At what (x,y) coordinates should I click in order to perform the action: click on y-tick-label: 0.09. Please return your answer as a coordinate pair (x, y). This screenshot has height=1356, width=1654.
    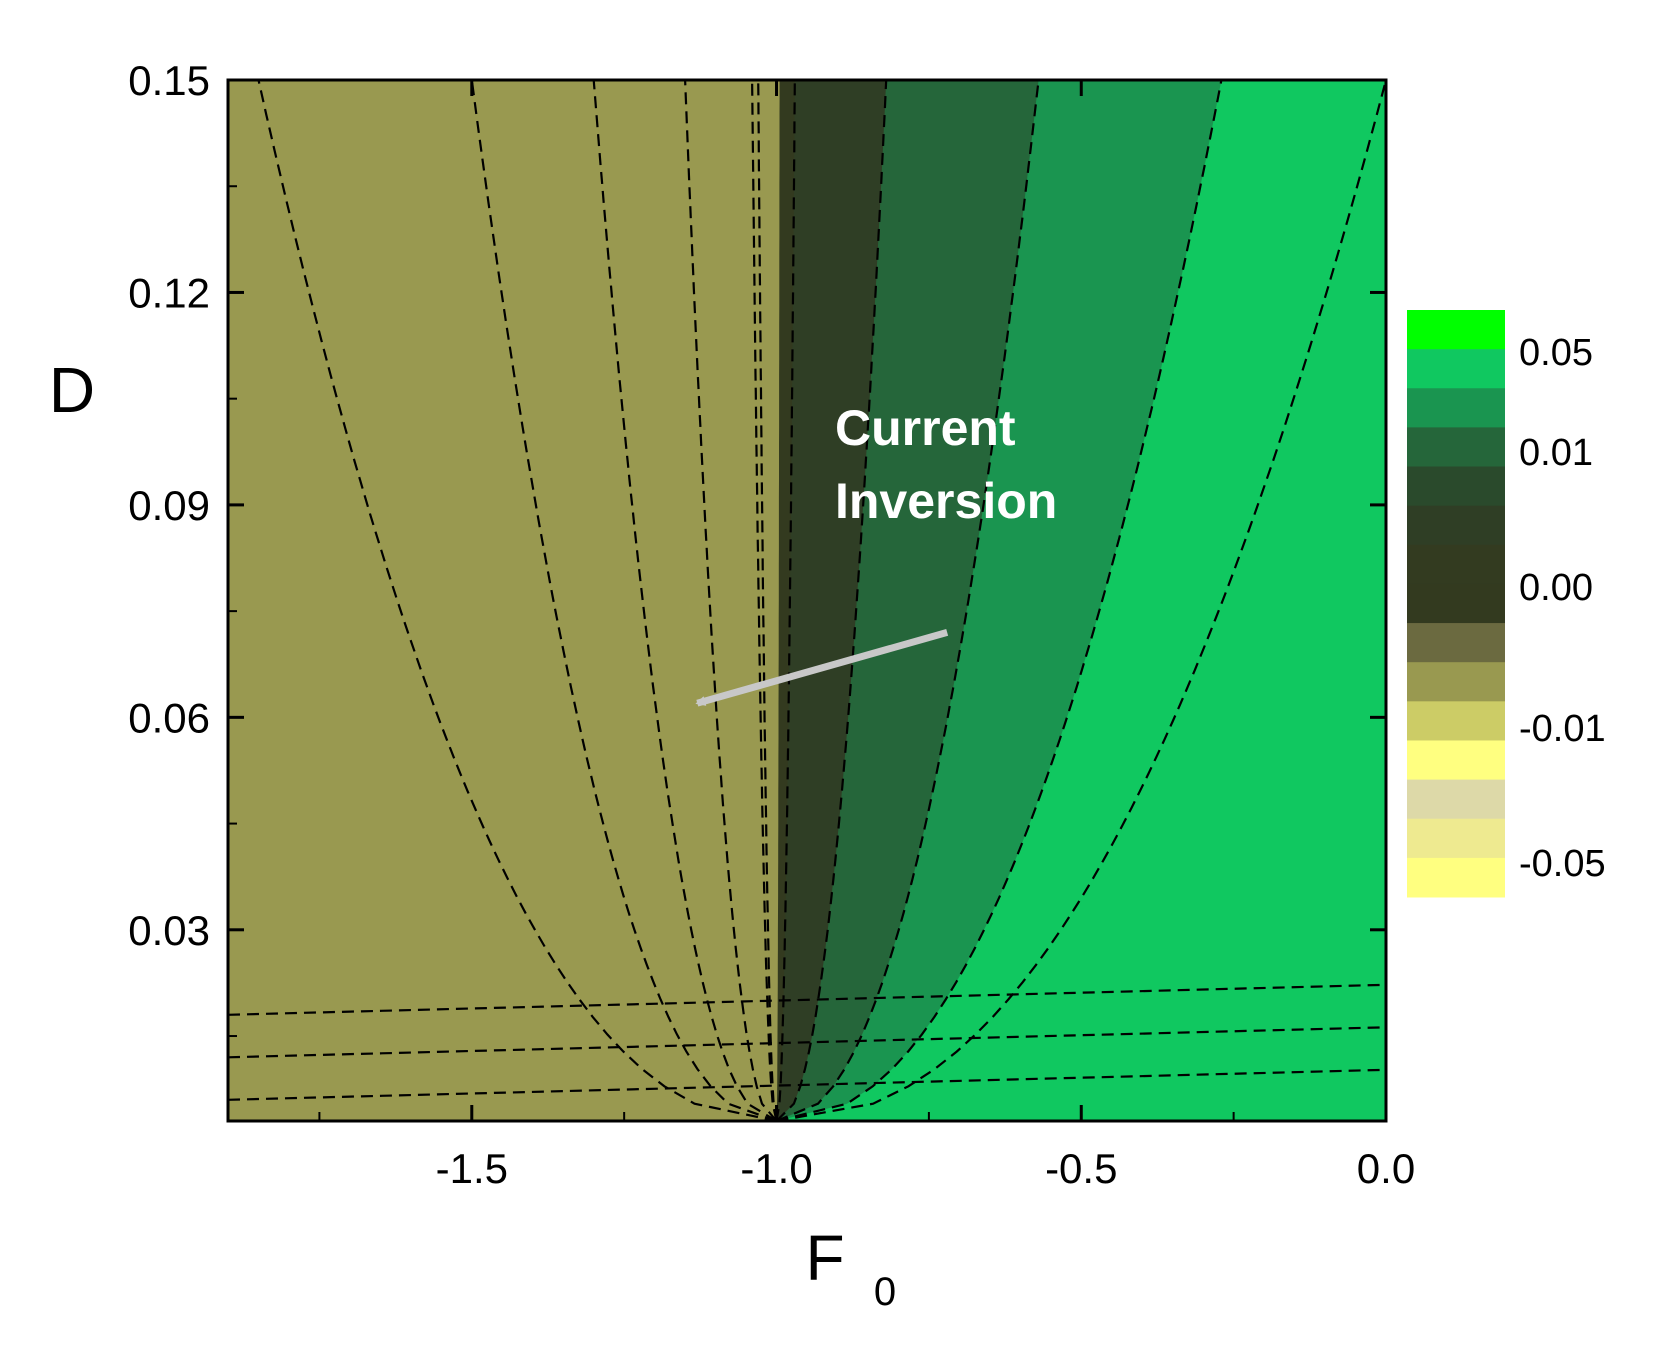
    Looking at the image, I should click on (169, 505).